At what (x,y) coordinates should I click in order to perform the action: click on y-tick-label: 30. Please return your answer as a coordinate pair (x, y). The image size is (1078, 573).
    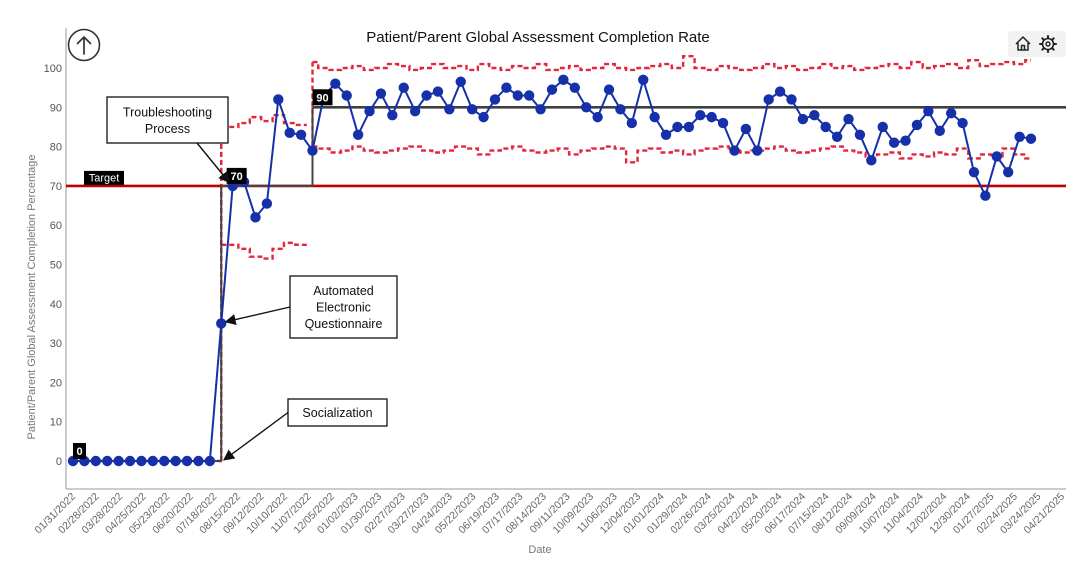
    Looking at the image, I should click on (56, 344).